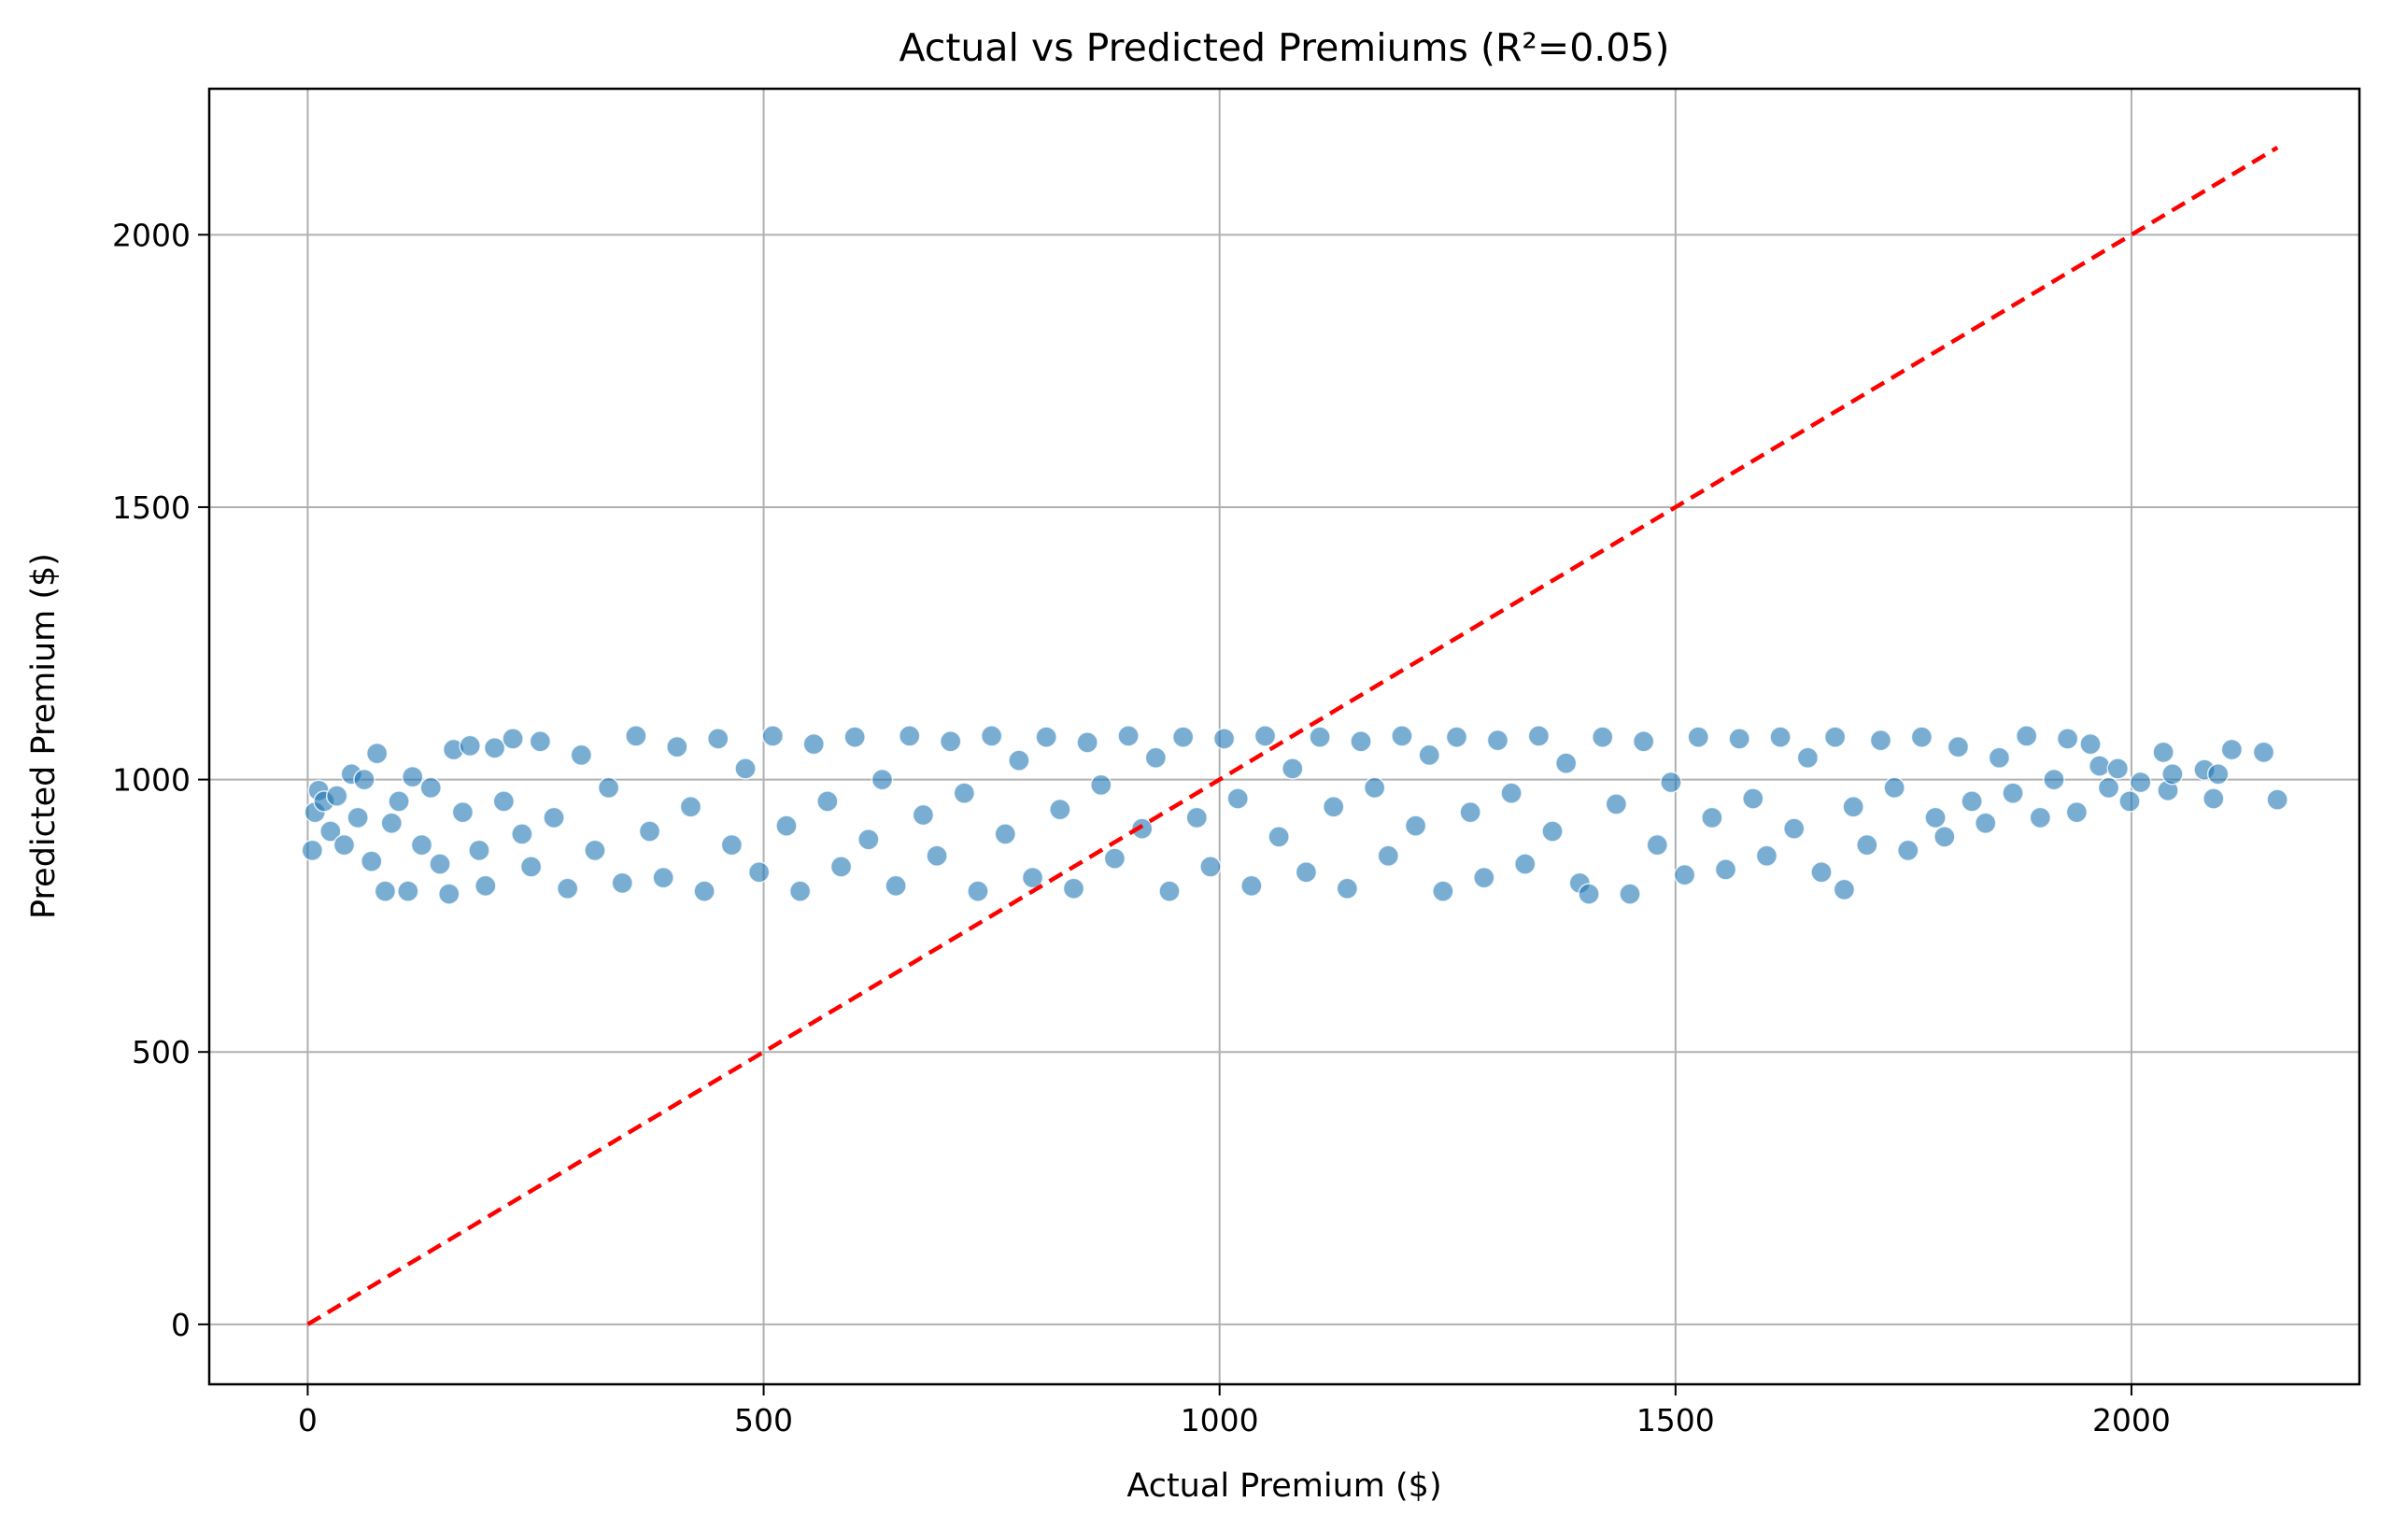 The height and width of the screenshot is (1530, 2408). Describe the element at coordinates (1294, 815) in the screenshot. I see `scatter-points` at that location.